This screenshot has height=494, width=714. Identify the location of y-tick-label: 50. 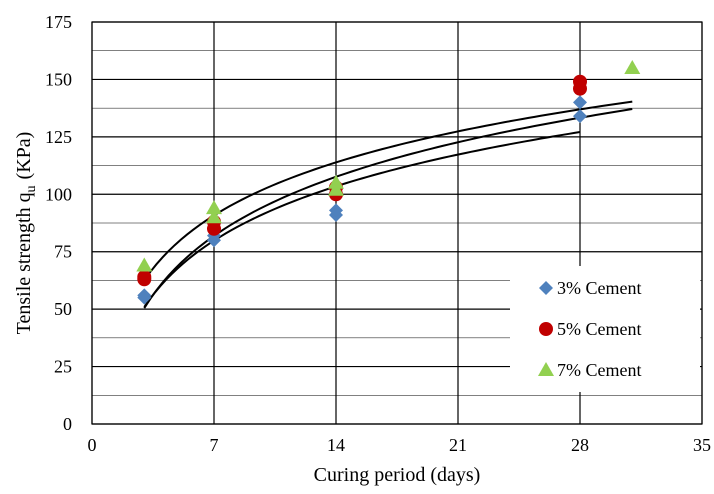
(63, 309).